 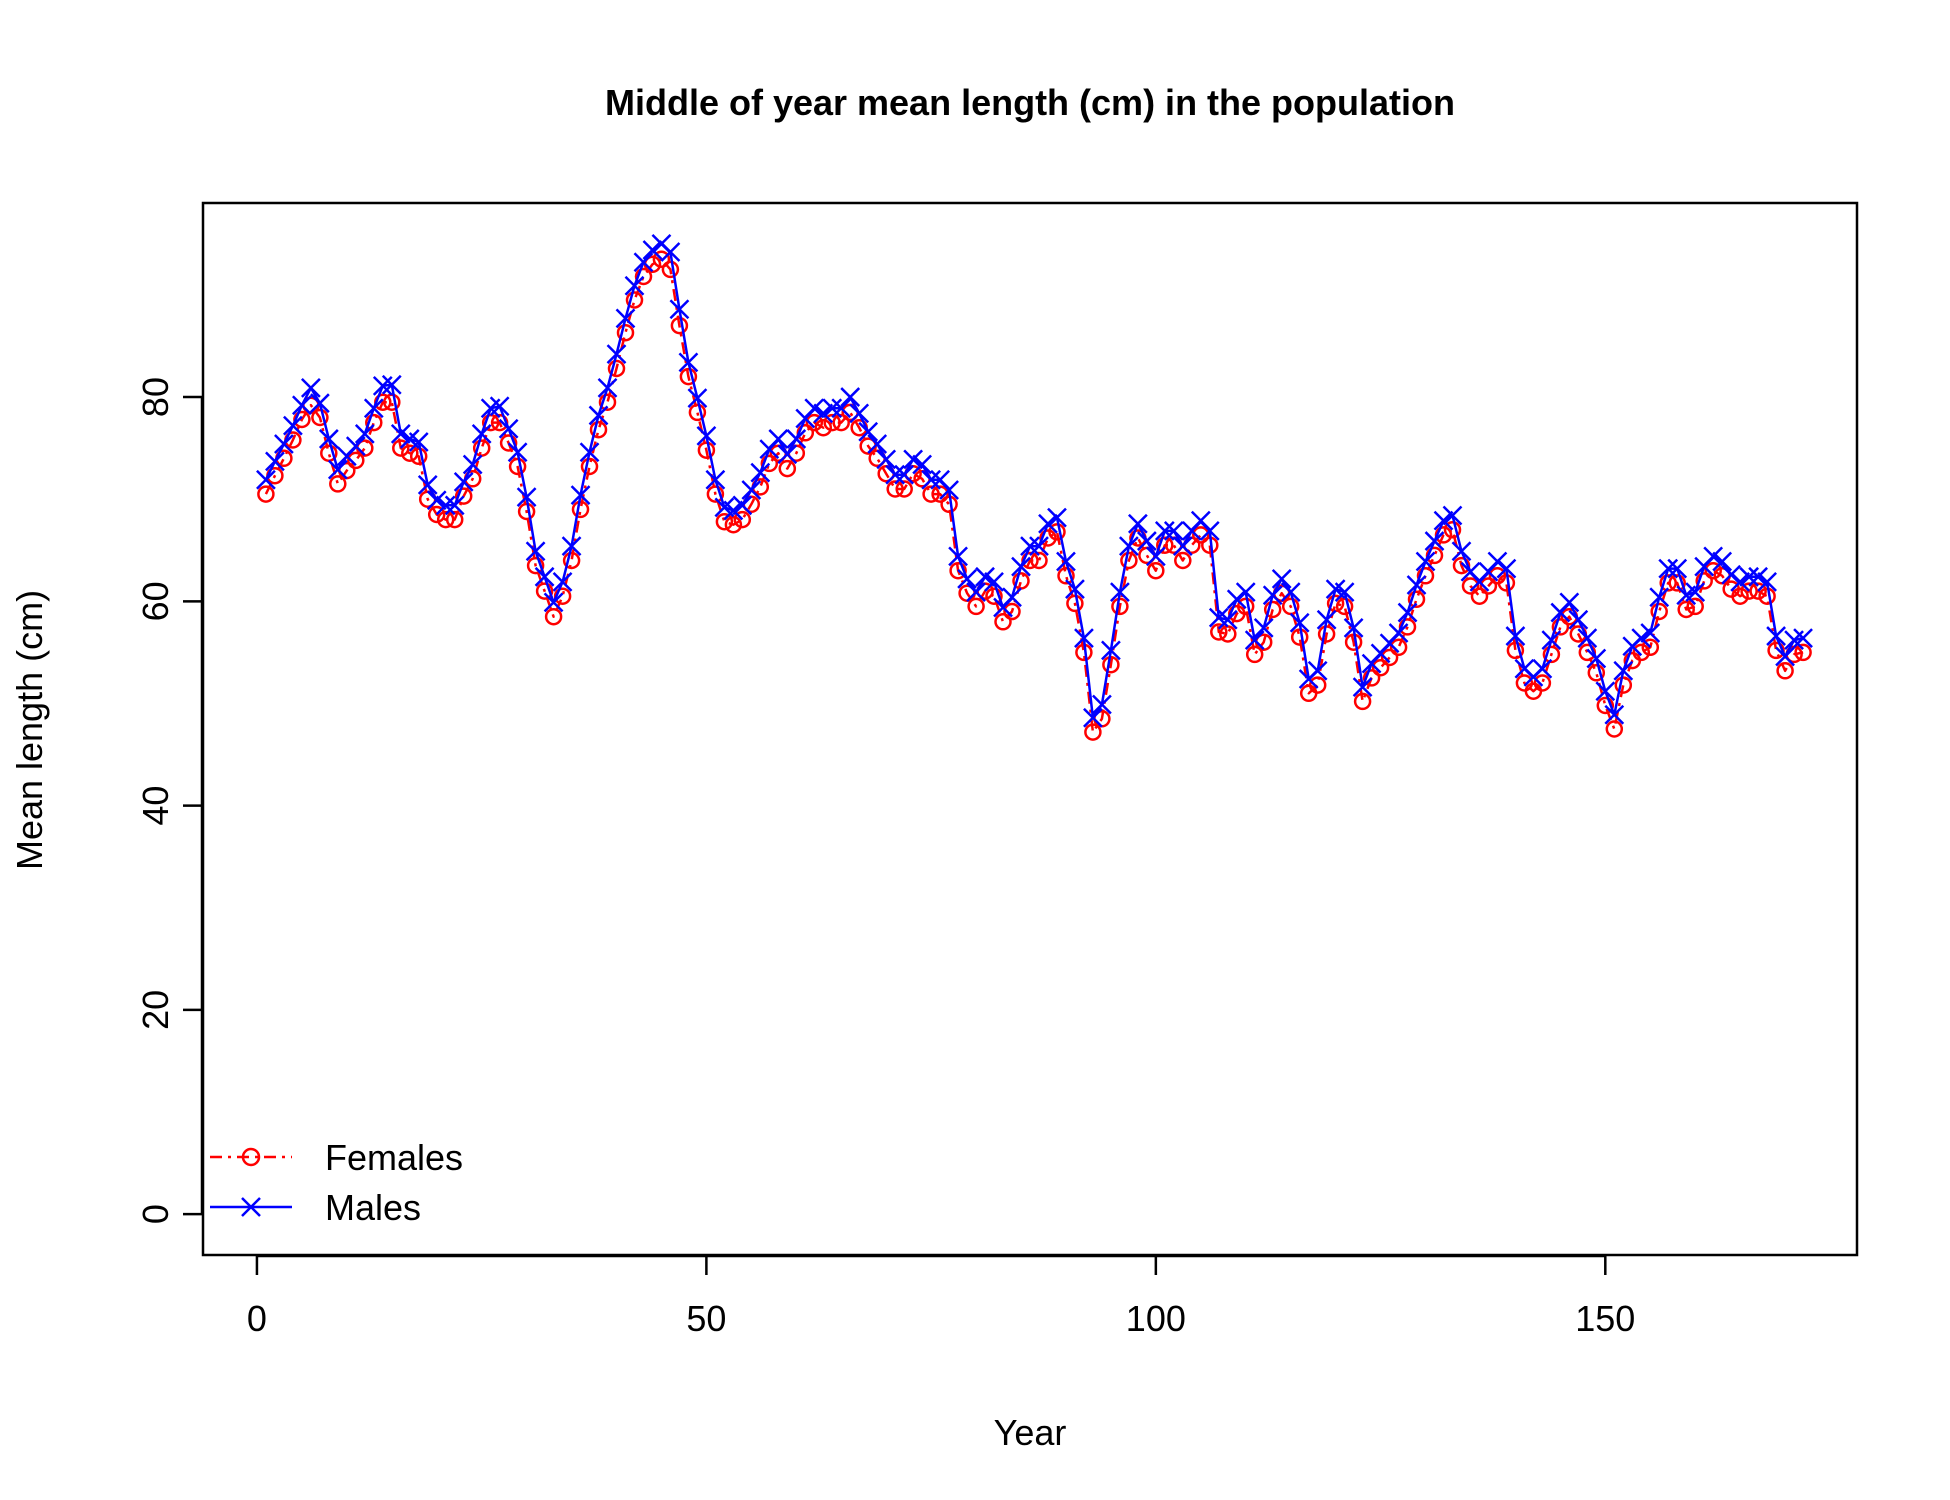 I want to click on y-axis: 0 20 40 60 80, so click(x=169, y=800).